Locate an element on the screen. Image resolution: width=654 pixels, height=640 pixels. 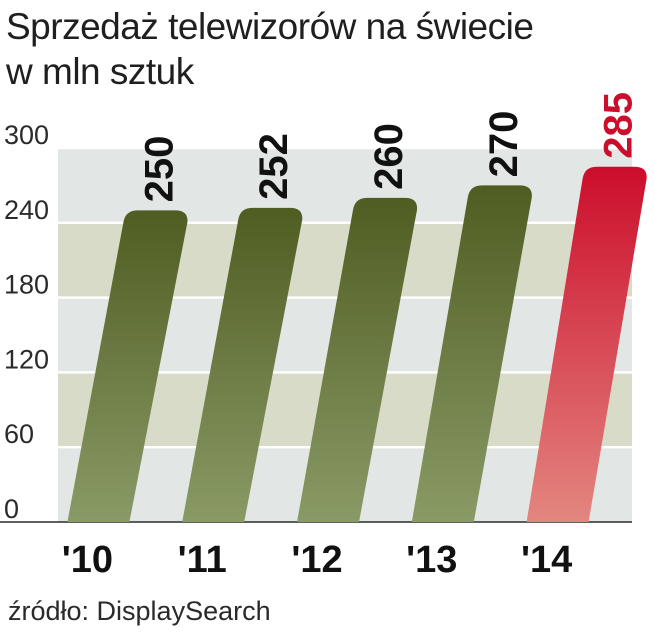
value-label: 250 is located at coordinates (159, 169).